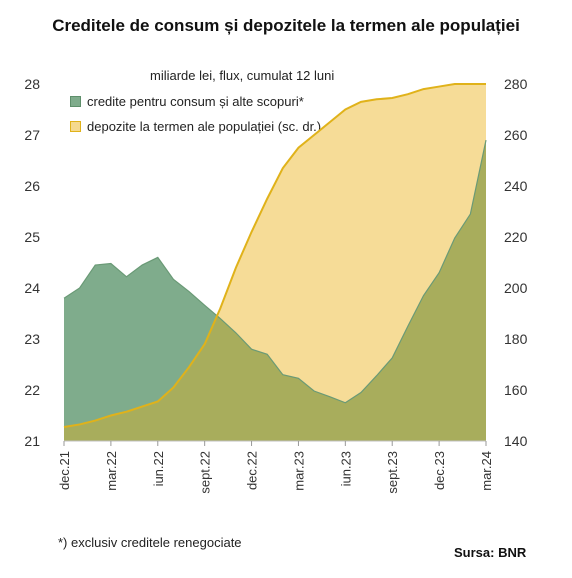  What do you see at coordinates (32, 135) in the screenshot?
I see `left-axis-tick-label: 27` at bounding box center [32, 135].